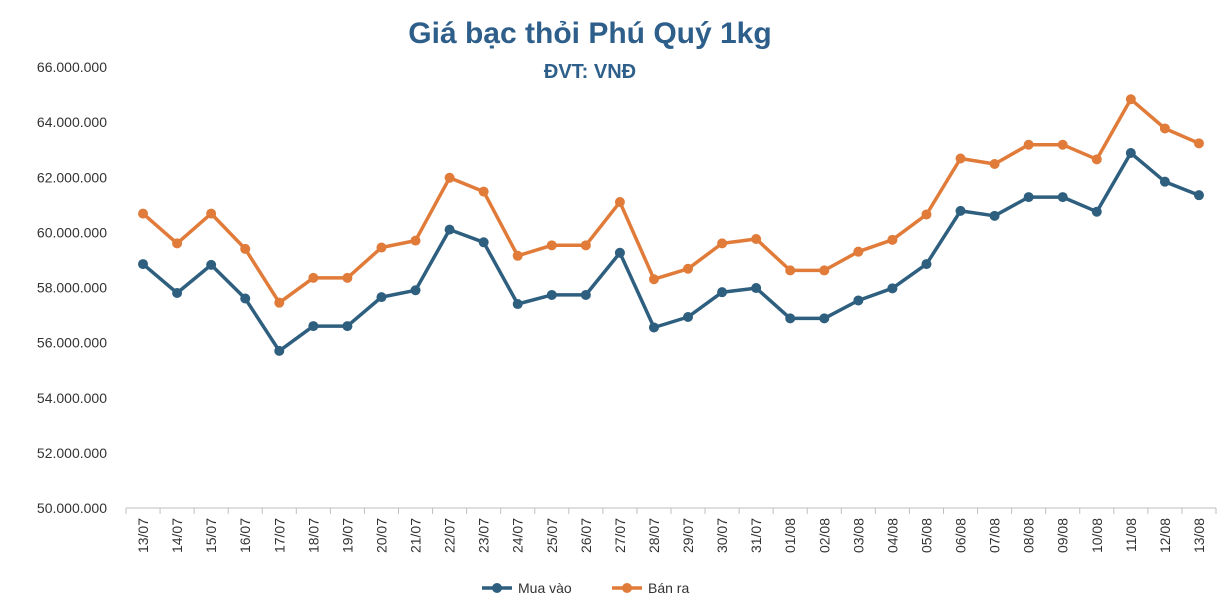  Describe the element at coordinates (72, 343) in the screenshot. I see `y-tick-label: 56.000.000` at that location.